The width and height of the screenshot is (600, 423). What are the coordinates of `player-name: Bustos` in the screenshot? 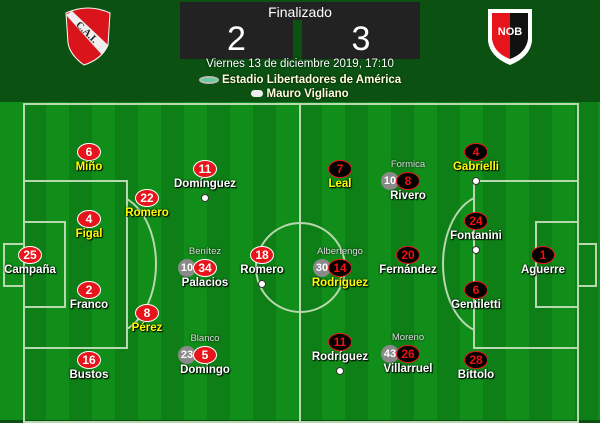 It's located at (89, 375).